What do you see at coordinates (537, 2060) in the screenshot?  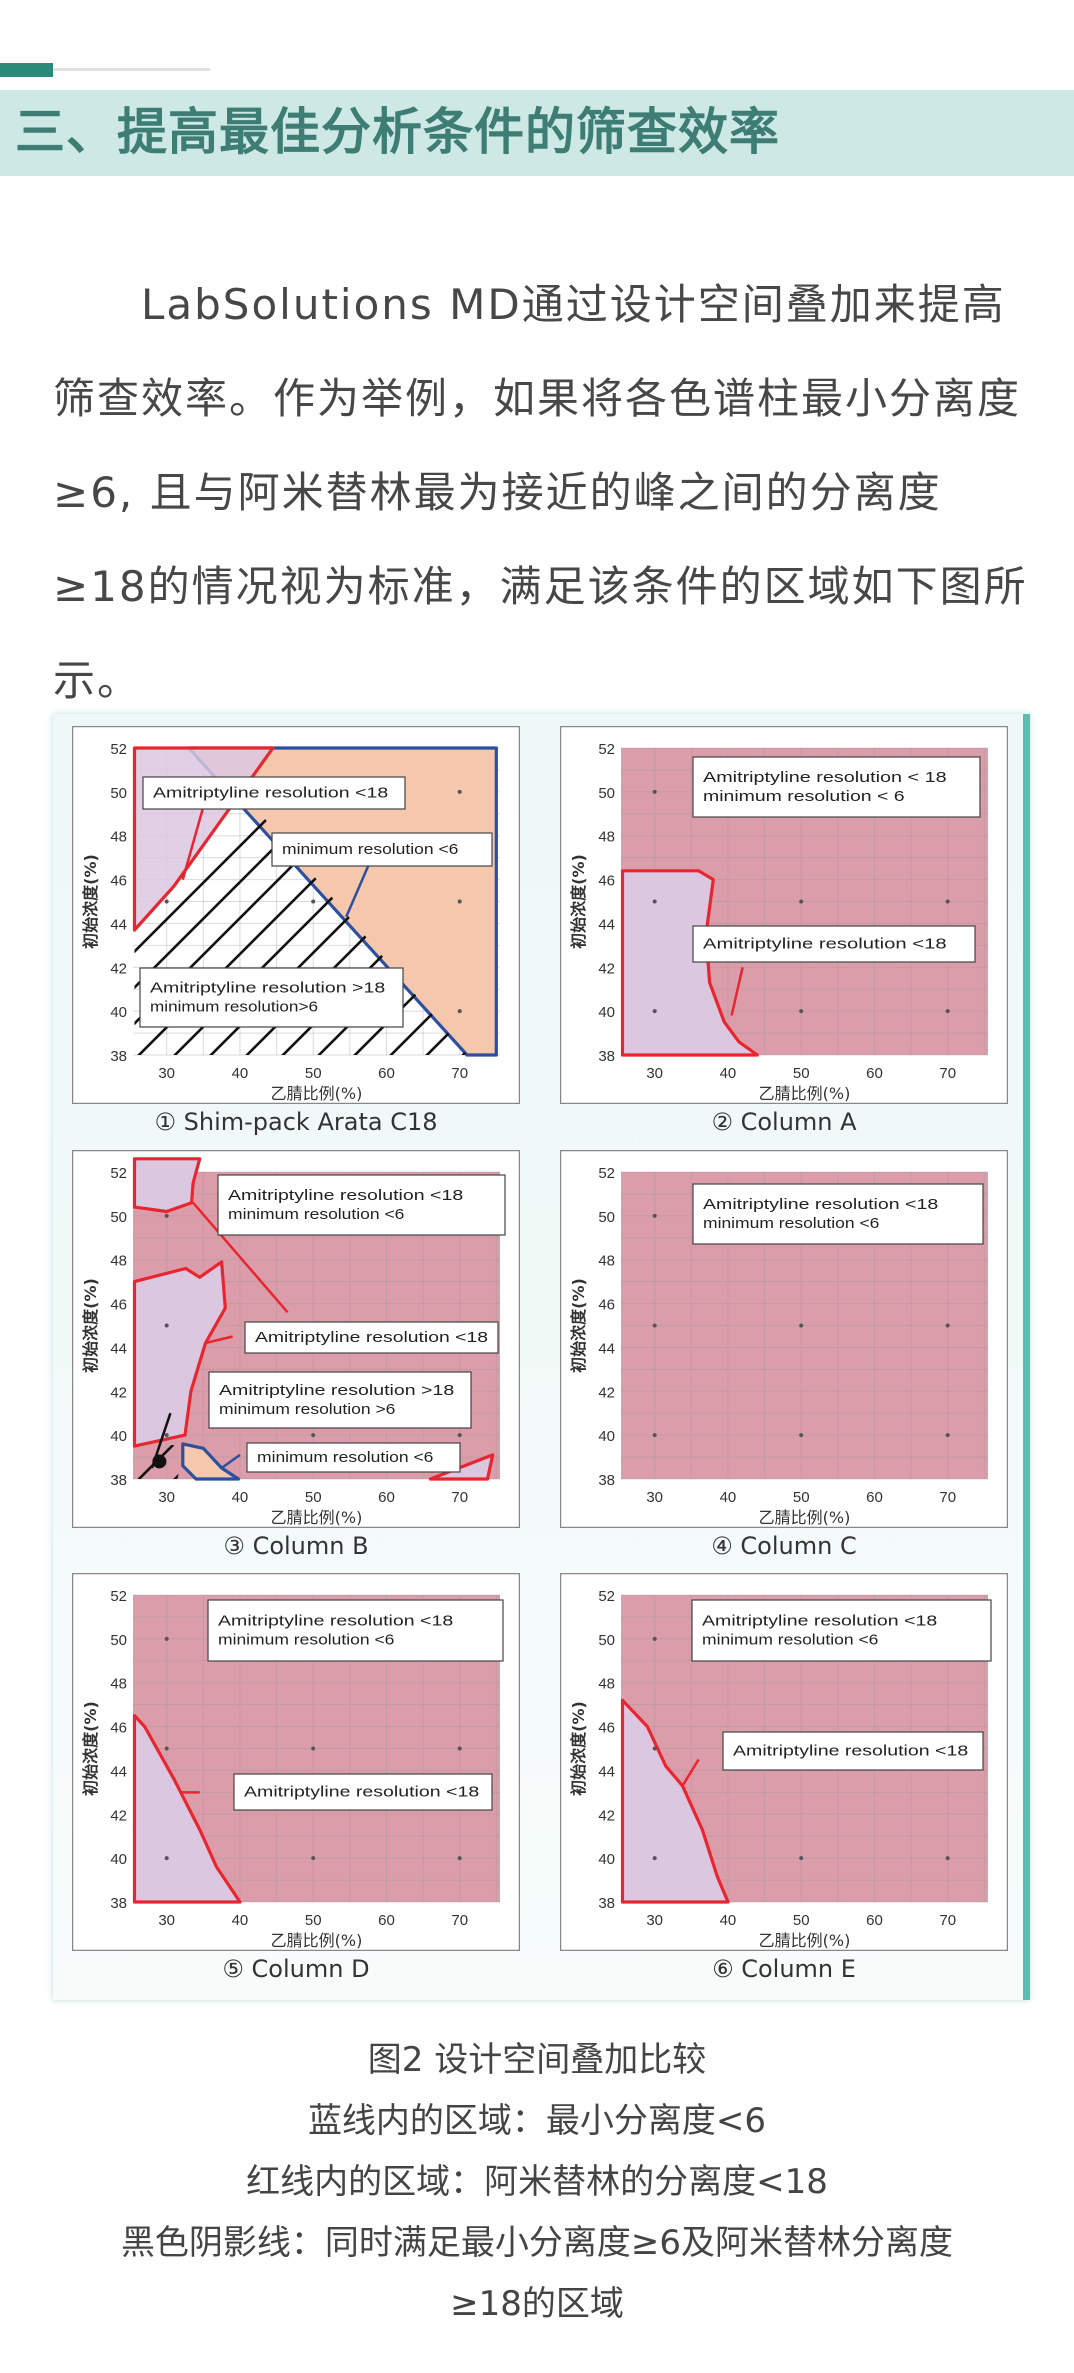 I see `figure-caption-title: 图2 设计空间叠加比较` at bounding box center [537, 2060].